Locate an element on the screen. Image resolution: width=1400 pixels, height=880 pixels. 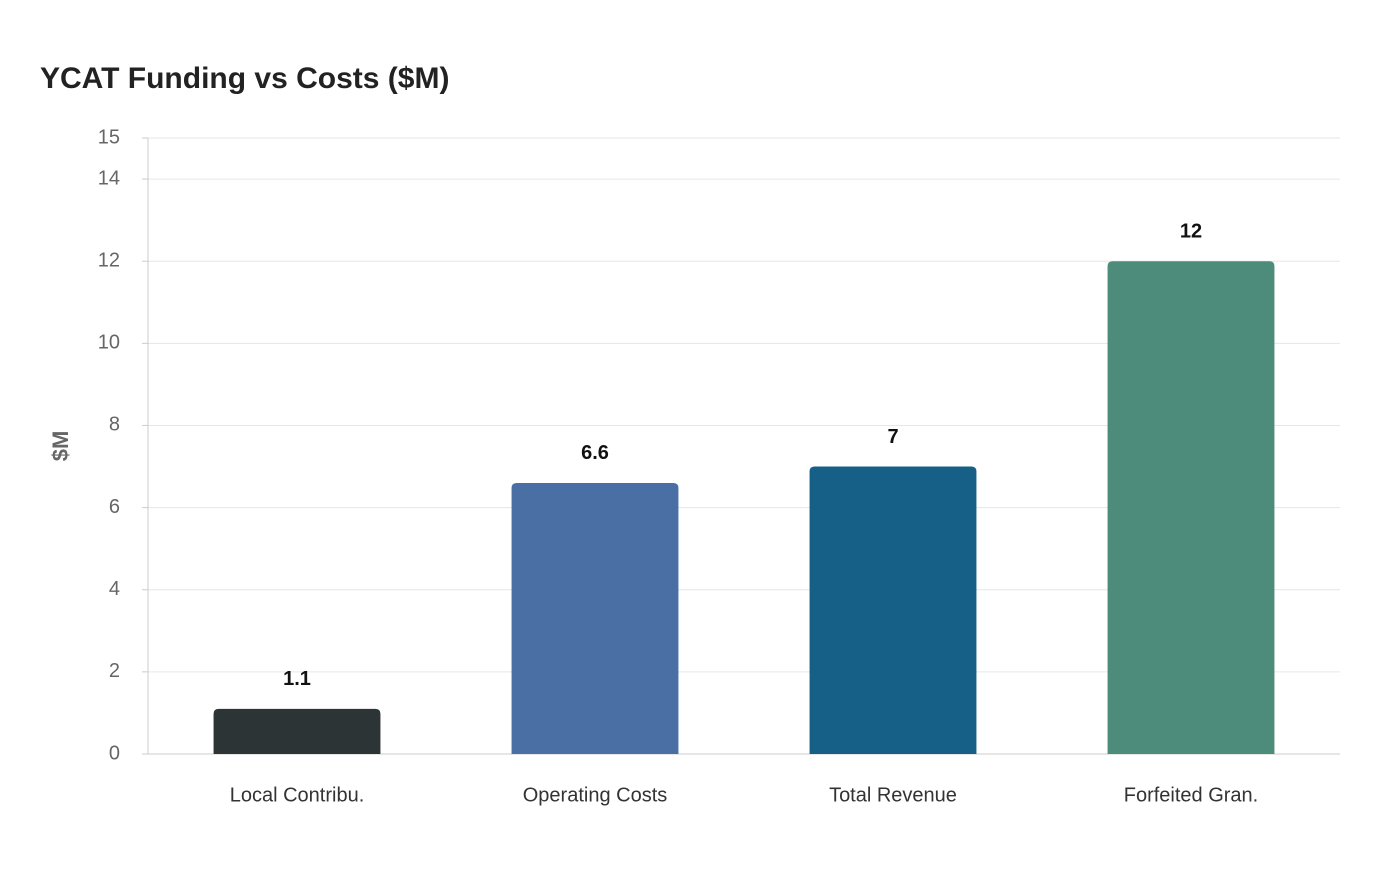
chart-title: YCAT Funding vs Costs ($M) is located at coordinates (244, 78).